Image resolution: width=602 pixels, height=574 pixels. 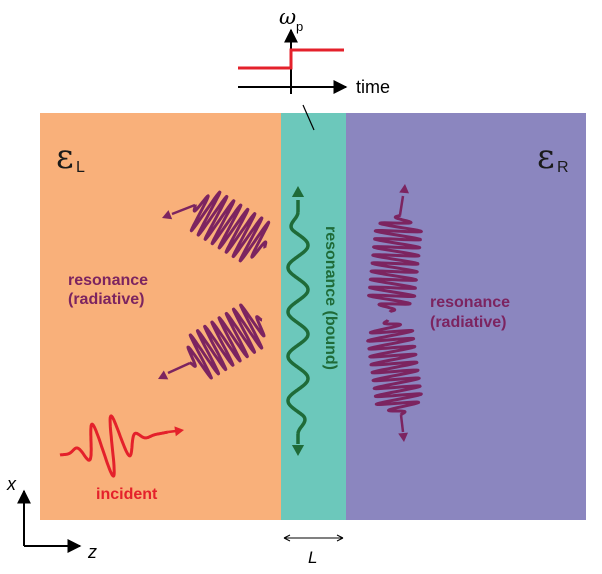 I want to click on omega-subscript: p, so click(x=299, y=26).